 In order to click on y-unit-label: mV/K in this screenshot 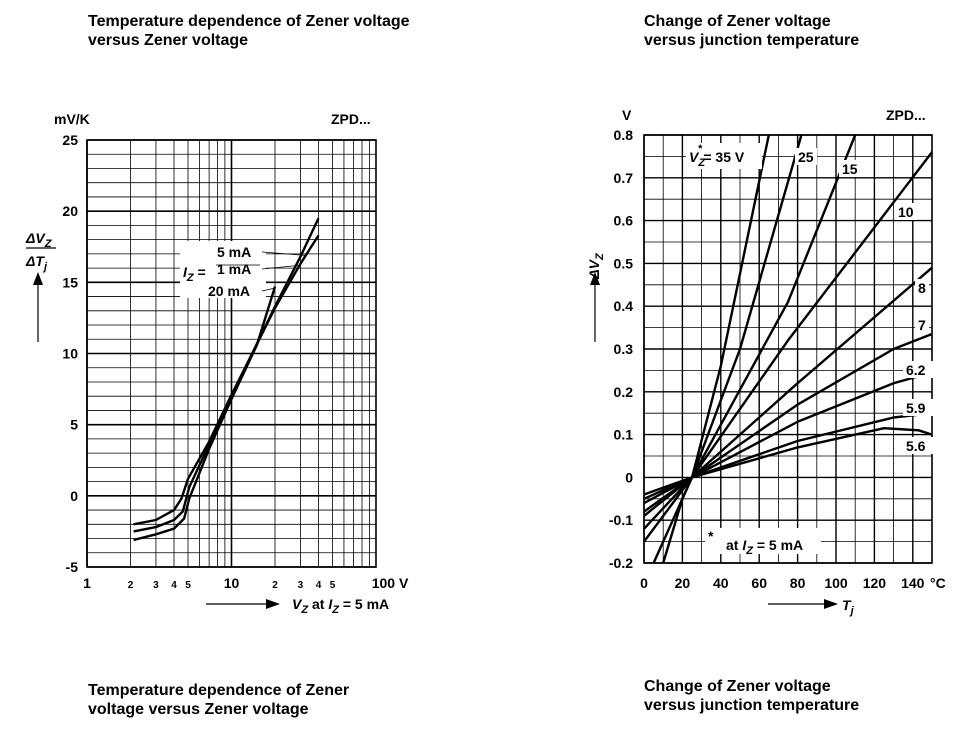, I will do `click(72, 119)`.